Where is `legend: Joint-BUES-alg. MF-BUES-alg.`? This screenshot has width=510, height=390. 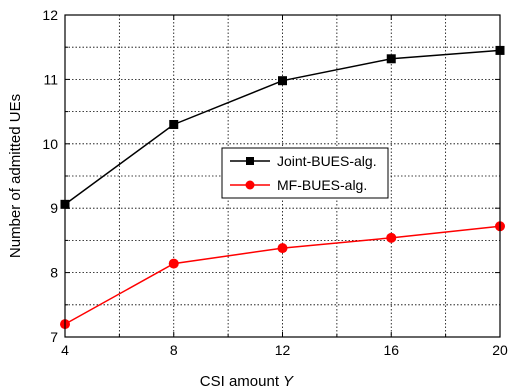
legend: Joint-BUES-alg. MF-BUES-alg. is located at coordinates (305, 173).